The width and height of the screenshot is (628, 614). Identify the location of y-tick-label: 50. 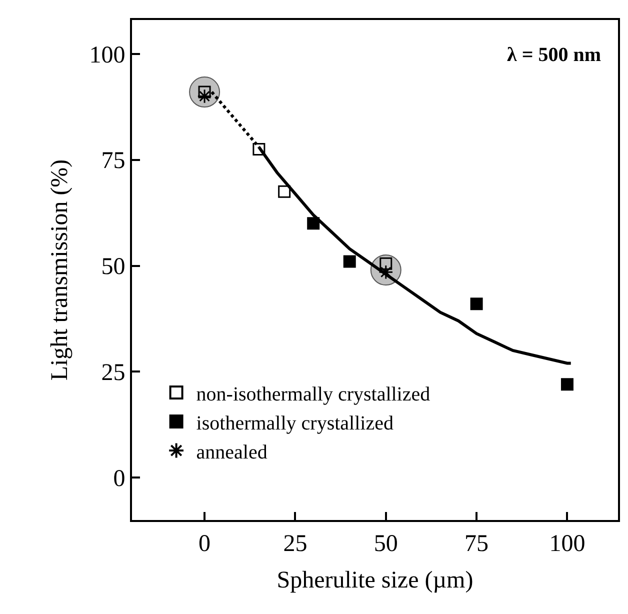
(113, 267).